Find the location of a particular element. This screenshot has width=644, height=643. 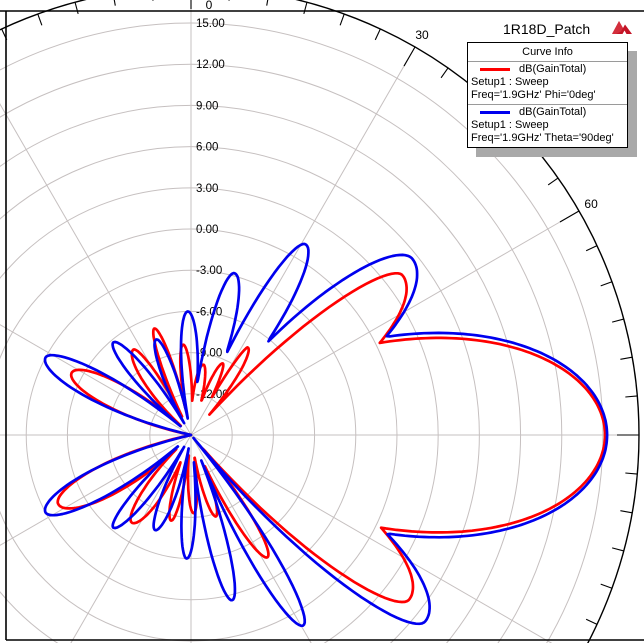

radial-axis-label: -3.00 is located at coordinates (209, 271).